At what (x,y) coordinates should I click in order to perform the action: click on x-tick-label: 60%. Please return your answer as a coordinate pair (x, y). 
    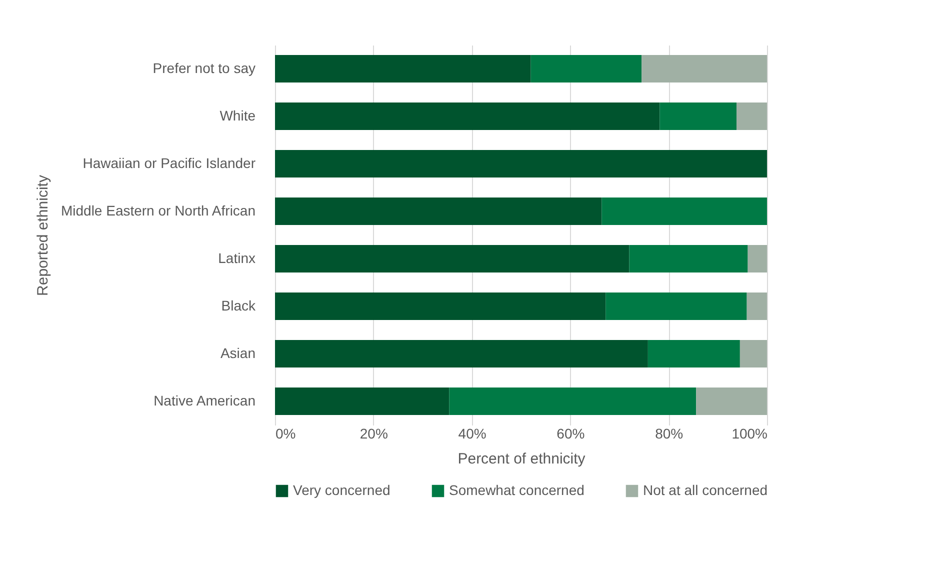
    Looking at the image, I should click on (570, 434).